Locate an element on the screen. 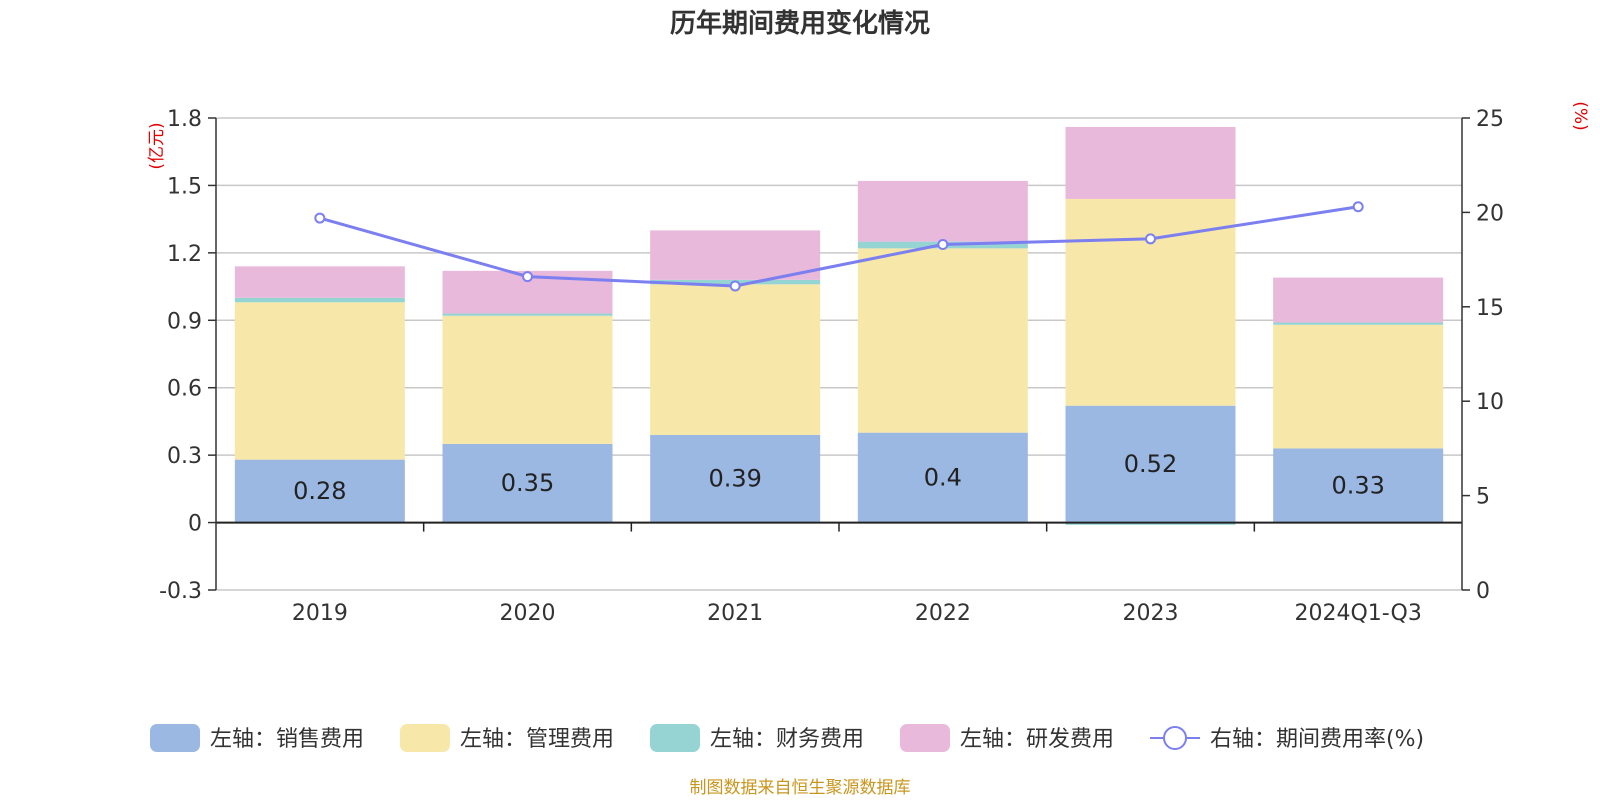 The width and height of the screenshot is (1600, 800). left-tick-label: 0.6 is located at coordinates (184, 389).